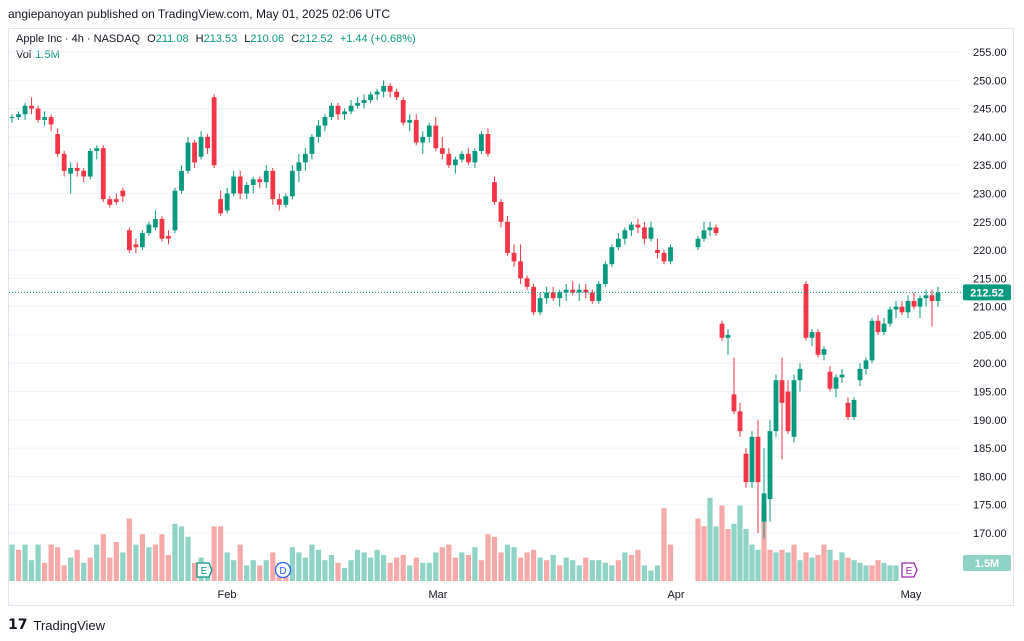 The image size is (1024, 641). I want to click on y-tick-label: 185.00, so click(990, 449).